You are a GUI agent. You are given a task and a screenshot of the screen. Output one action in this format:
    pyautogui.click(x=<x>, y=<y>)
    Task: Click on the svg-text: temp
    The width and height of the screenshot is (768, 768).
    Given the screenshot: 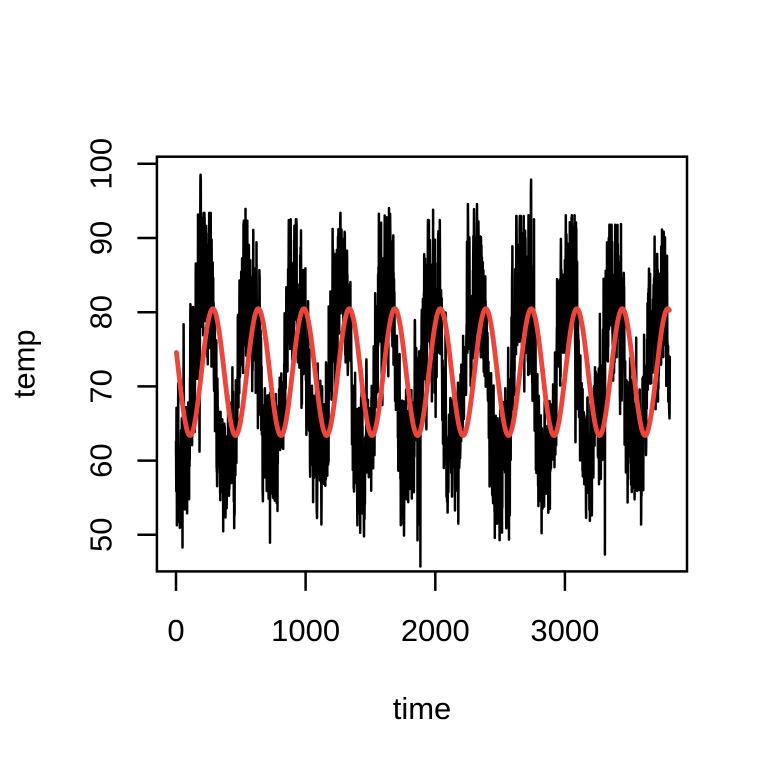 What is the action you would take?
    pyautogui.click(x=24, y=363)
    